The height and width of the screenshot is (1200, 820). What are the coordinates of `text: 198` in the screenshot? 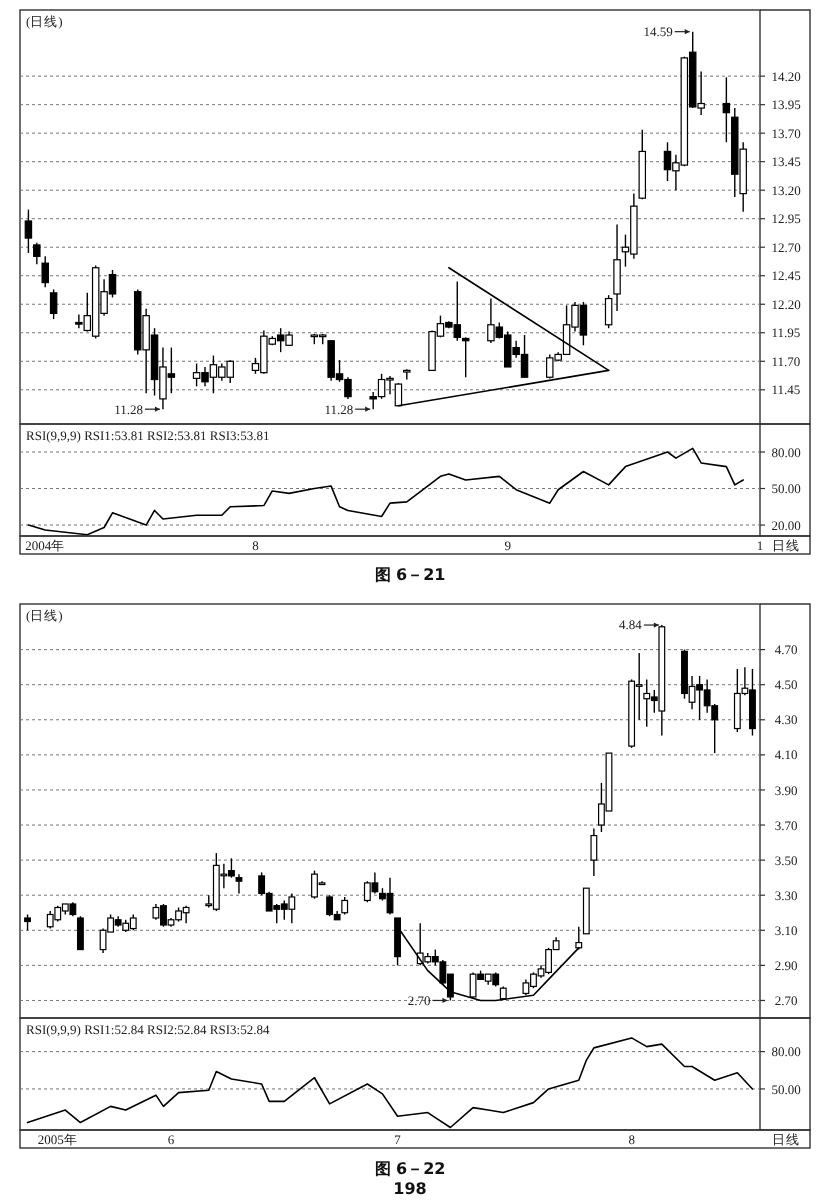 It's located at (410, 1189).